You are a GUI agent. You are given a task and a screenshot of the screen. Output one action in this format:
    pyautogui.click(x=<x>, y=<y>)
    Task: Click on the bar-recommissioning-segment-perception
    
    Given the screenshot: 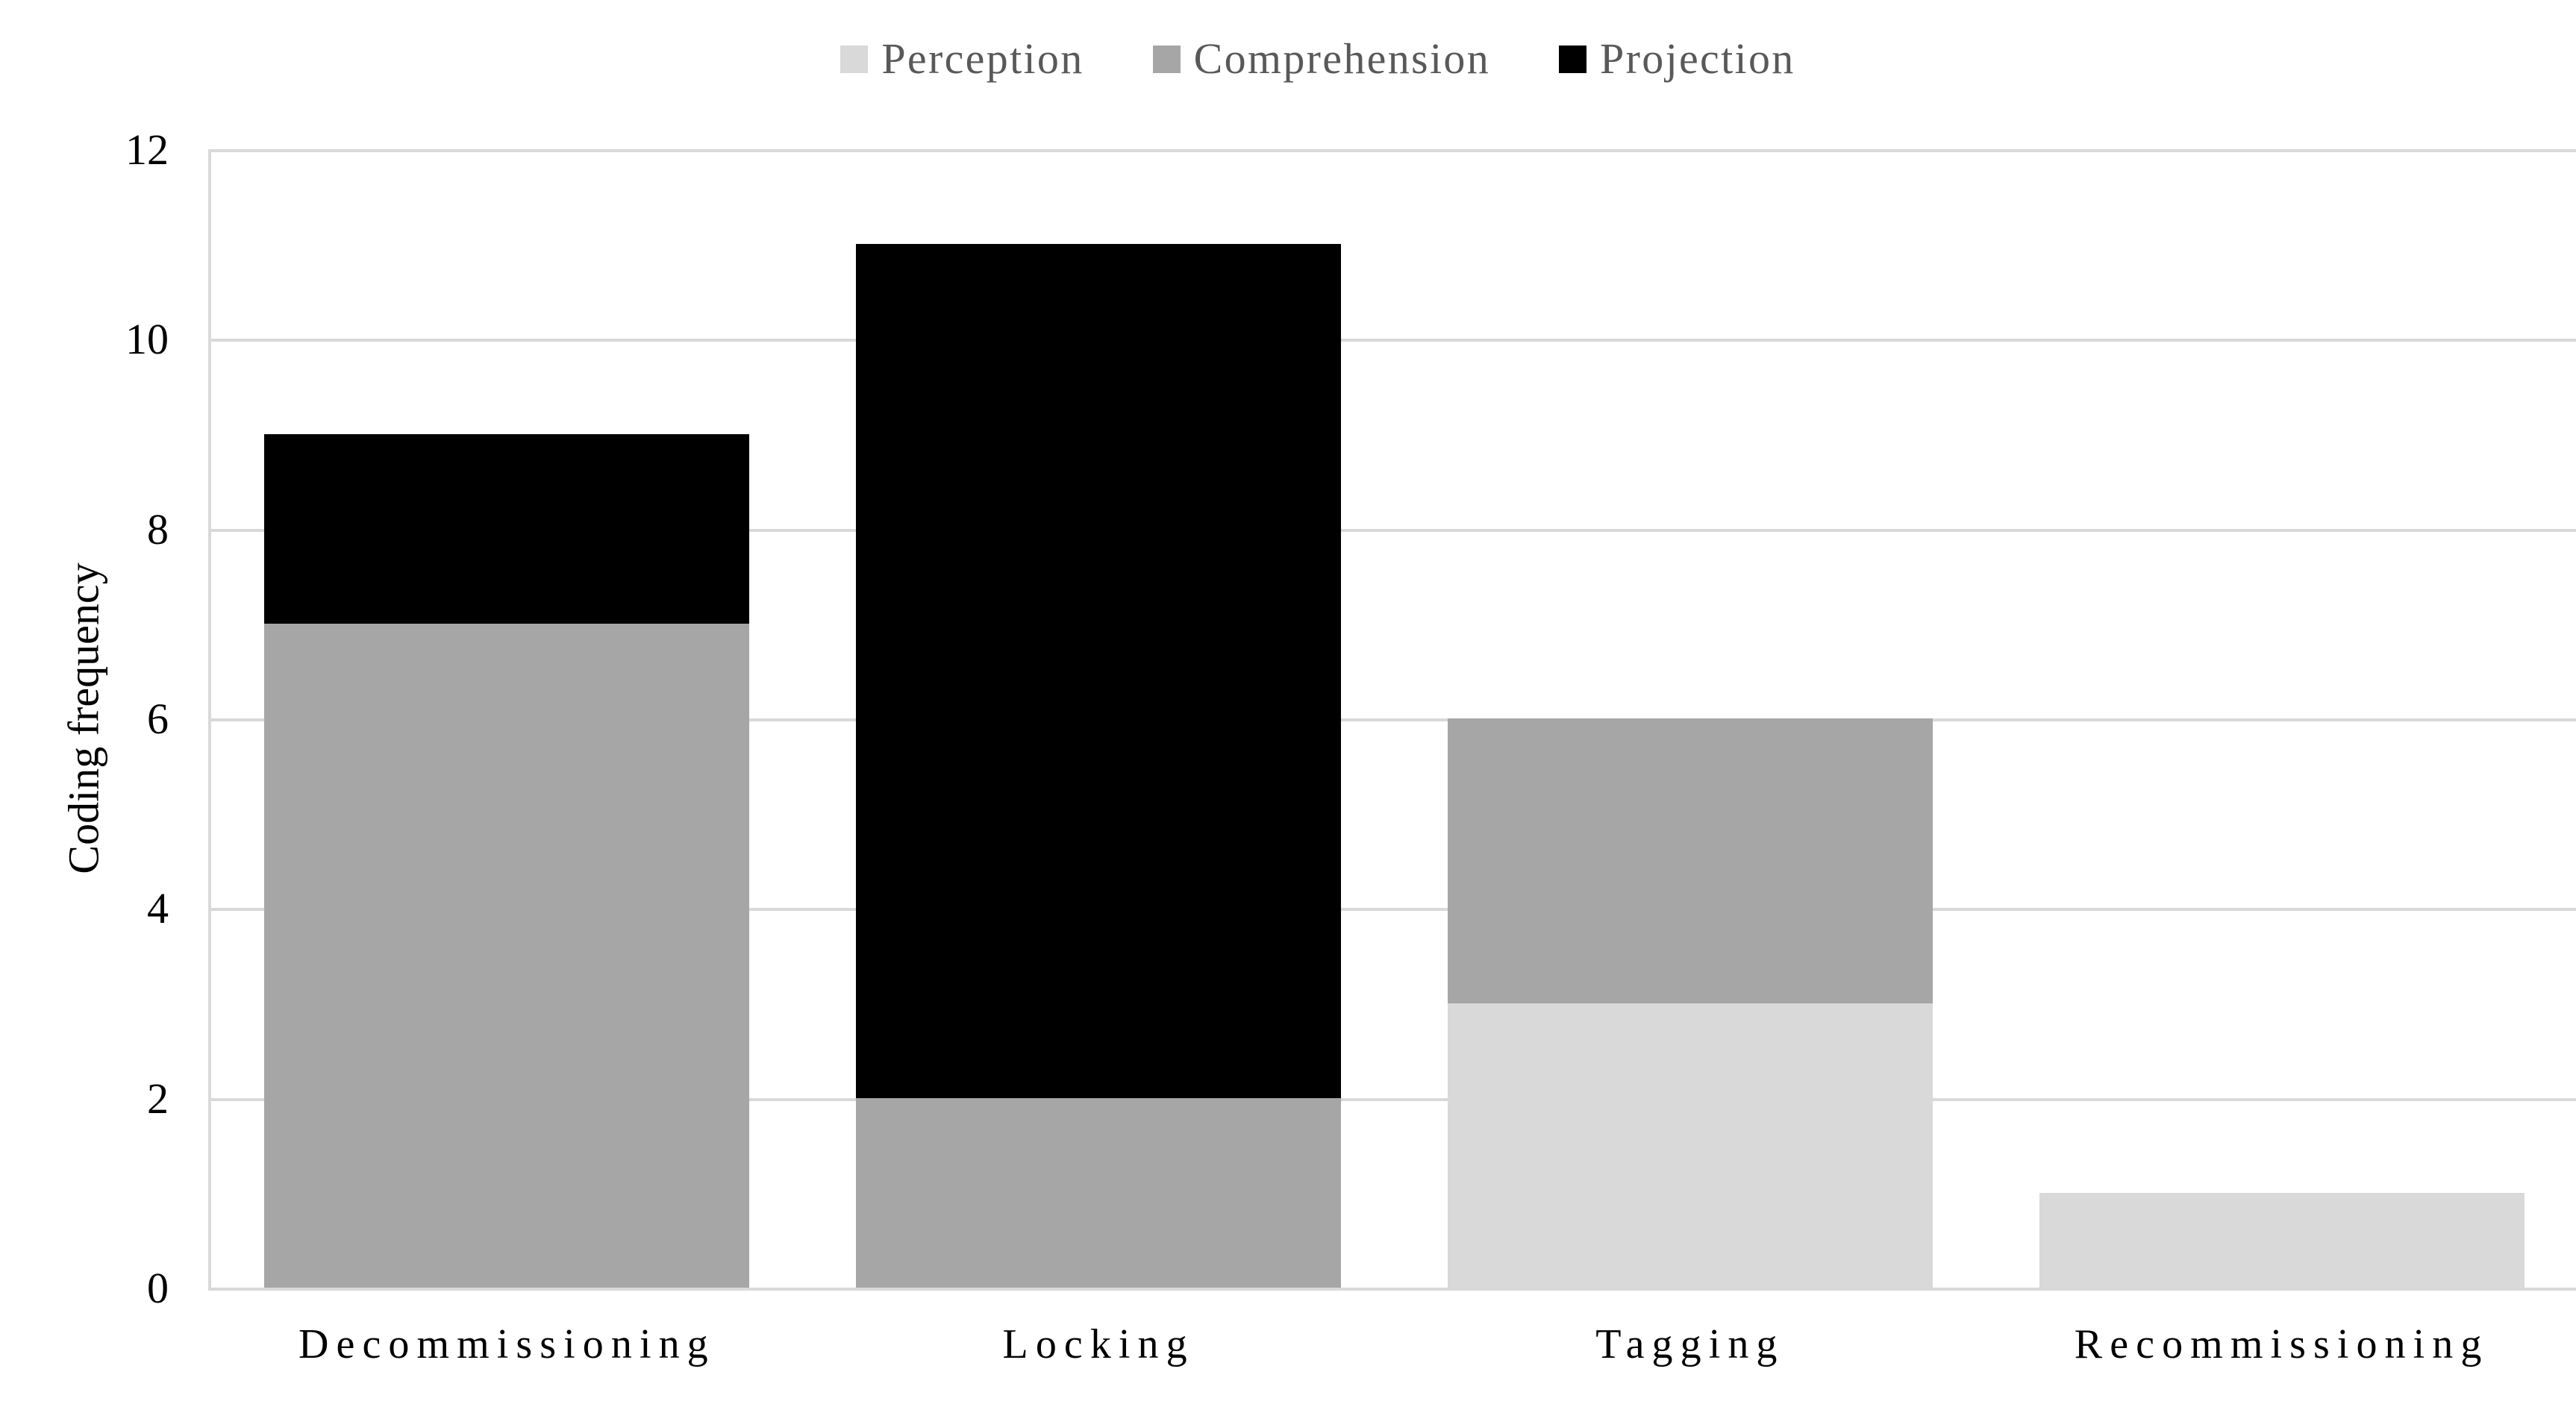 What is the action you would take?
    pyautogui.click(x=2282, y=1240)
    